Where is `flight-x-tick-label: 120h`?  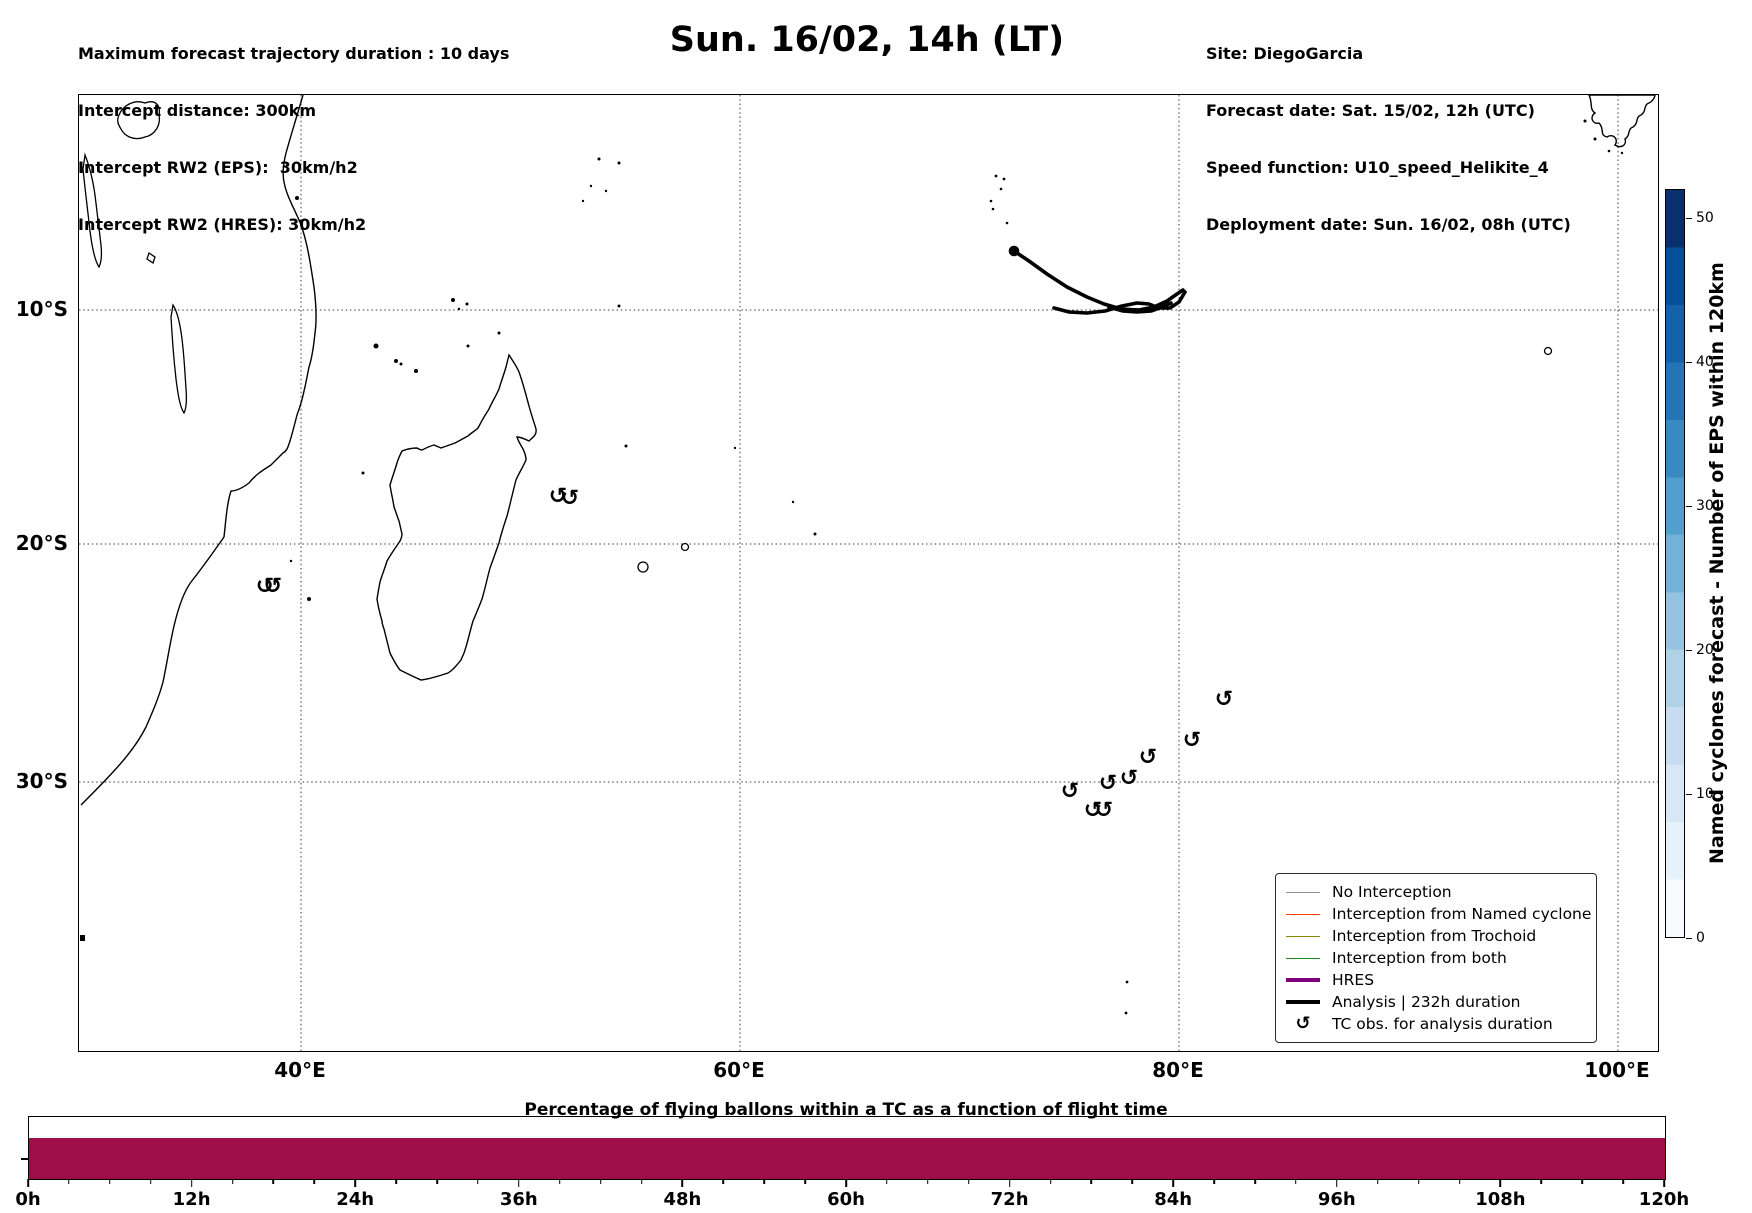
flight-x-tick-label: 120h is located at coordinates (1664, 1199).